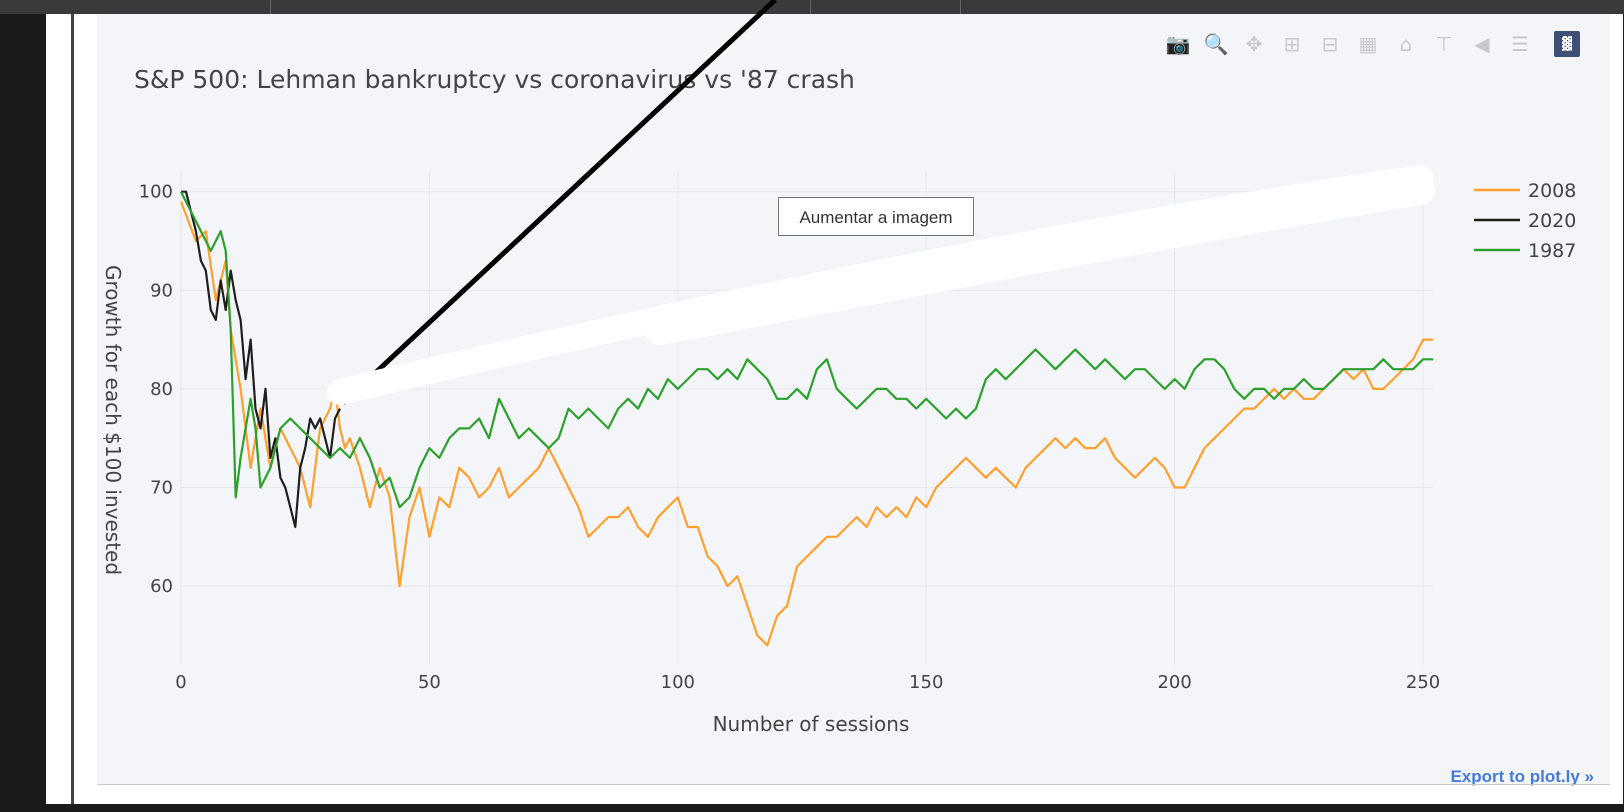 The image size is (1624, 812). What do you see at coordinates (261, 359) in the screenshot?
I see `series-line-2020` at bounding box center [261, 359].